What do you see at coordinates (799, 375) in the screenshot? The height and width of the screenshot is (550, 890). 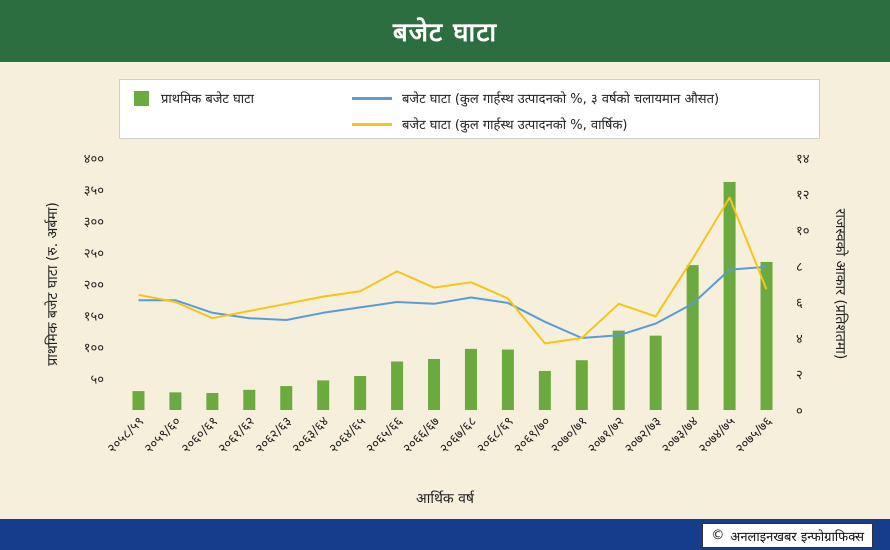 I see `right-tick-label: २` at bounding box center [799, 375].